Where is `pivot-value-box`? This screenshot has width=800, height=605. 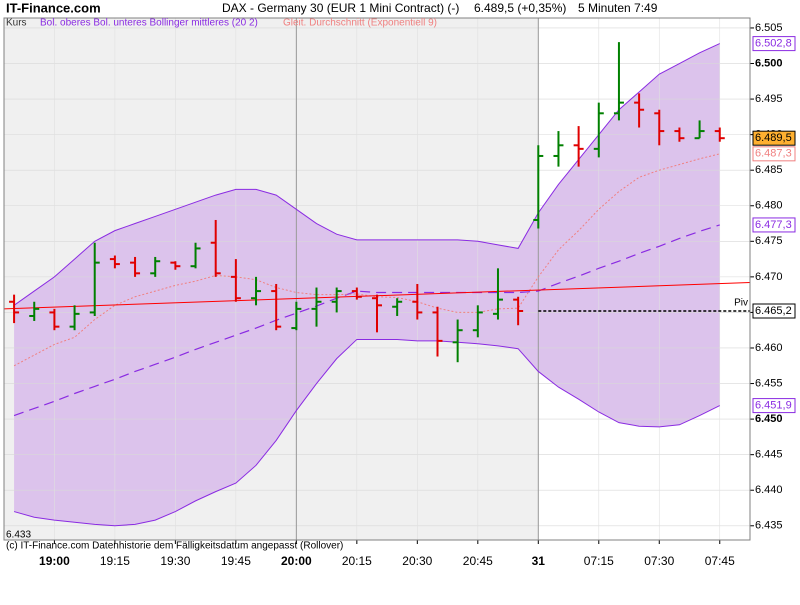 pivot-value-box is located at coordinates (774, 311).